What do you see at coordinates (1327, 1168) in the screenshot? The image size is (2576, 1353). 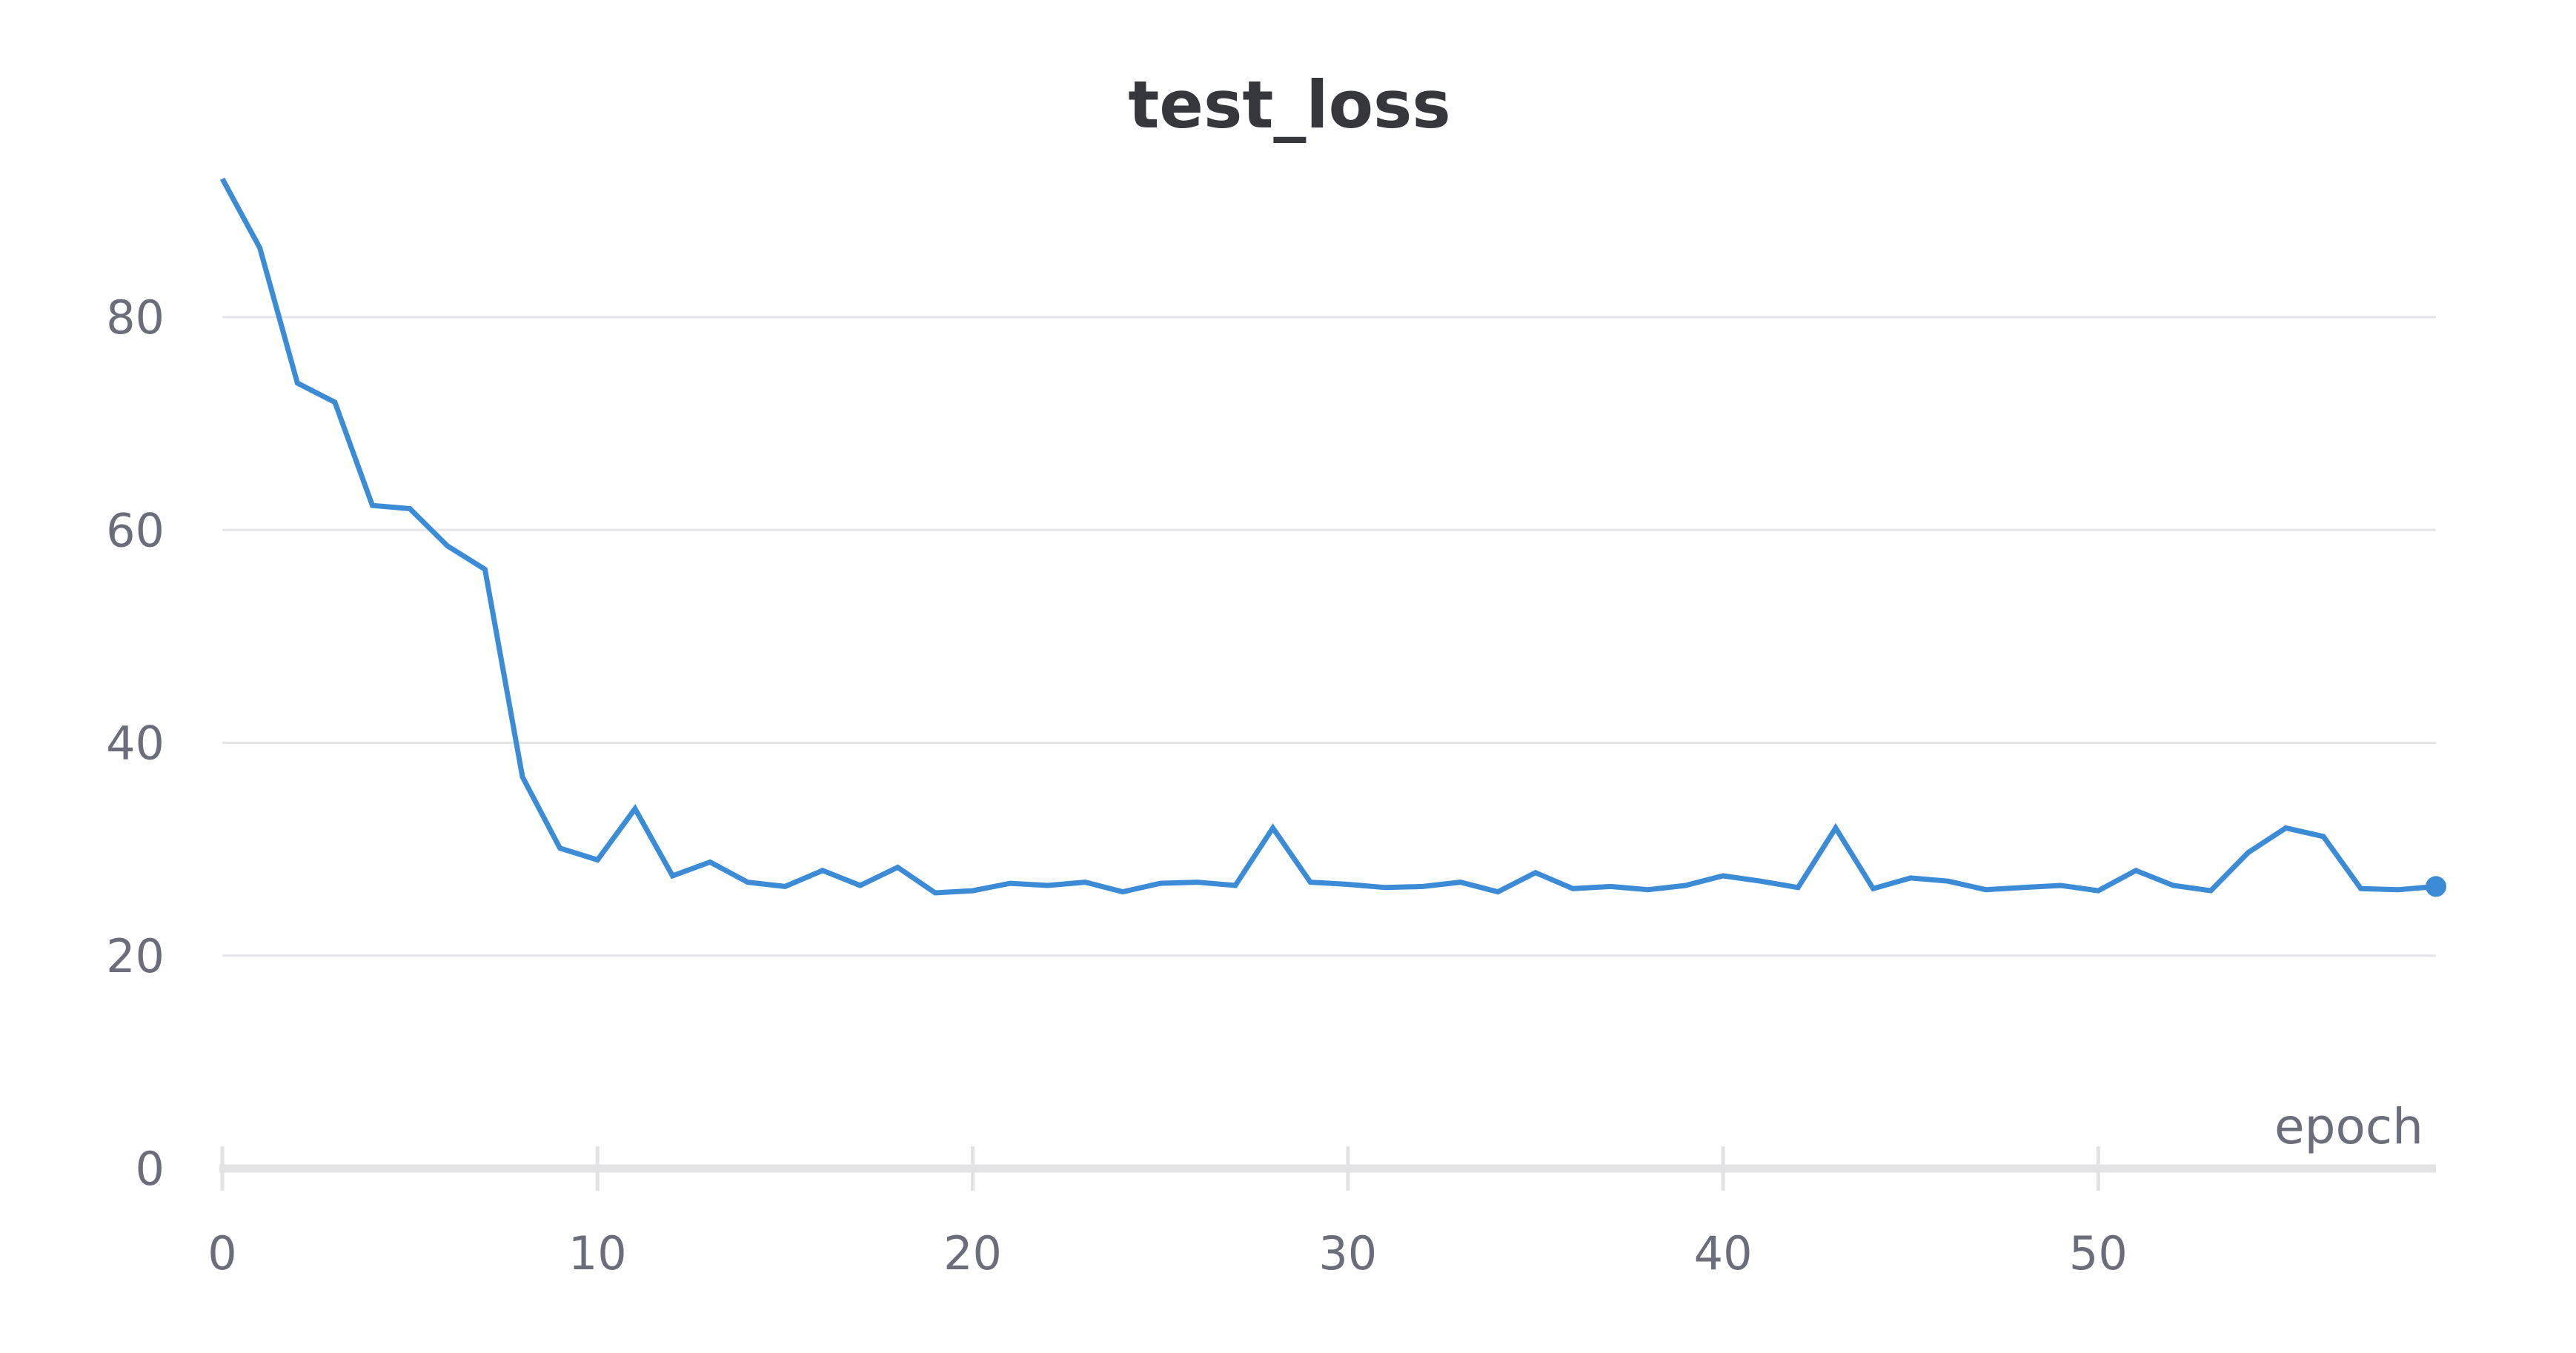 I see `x-axis` at bounding box center [1327, 1168].